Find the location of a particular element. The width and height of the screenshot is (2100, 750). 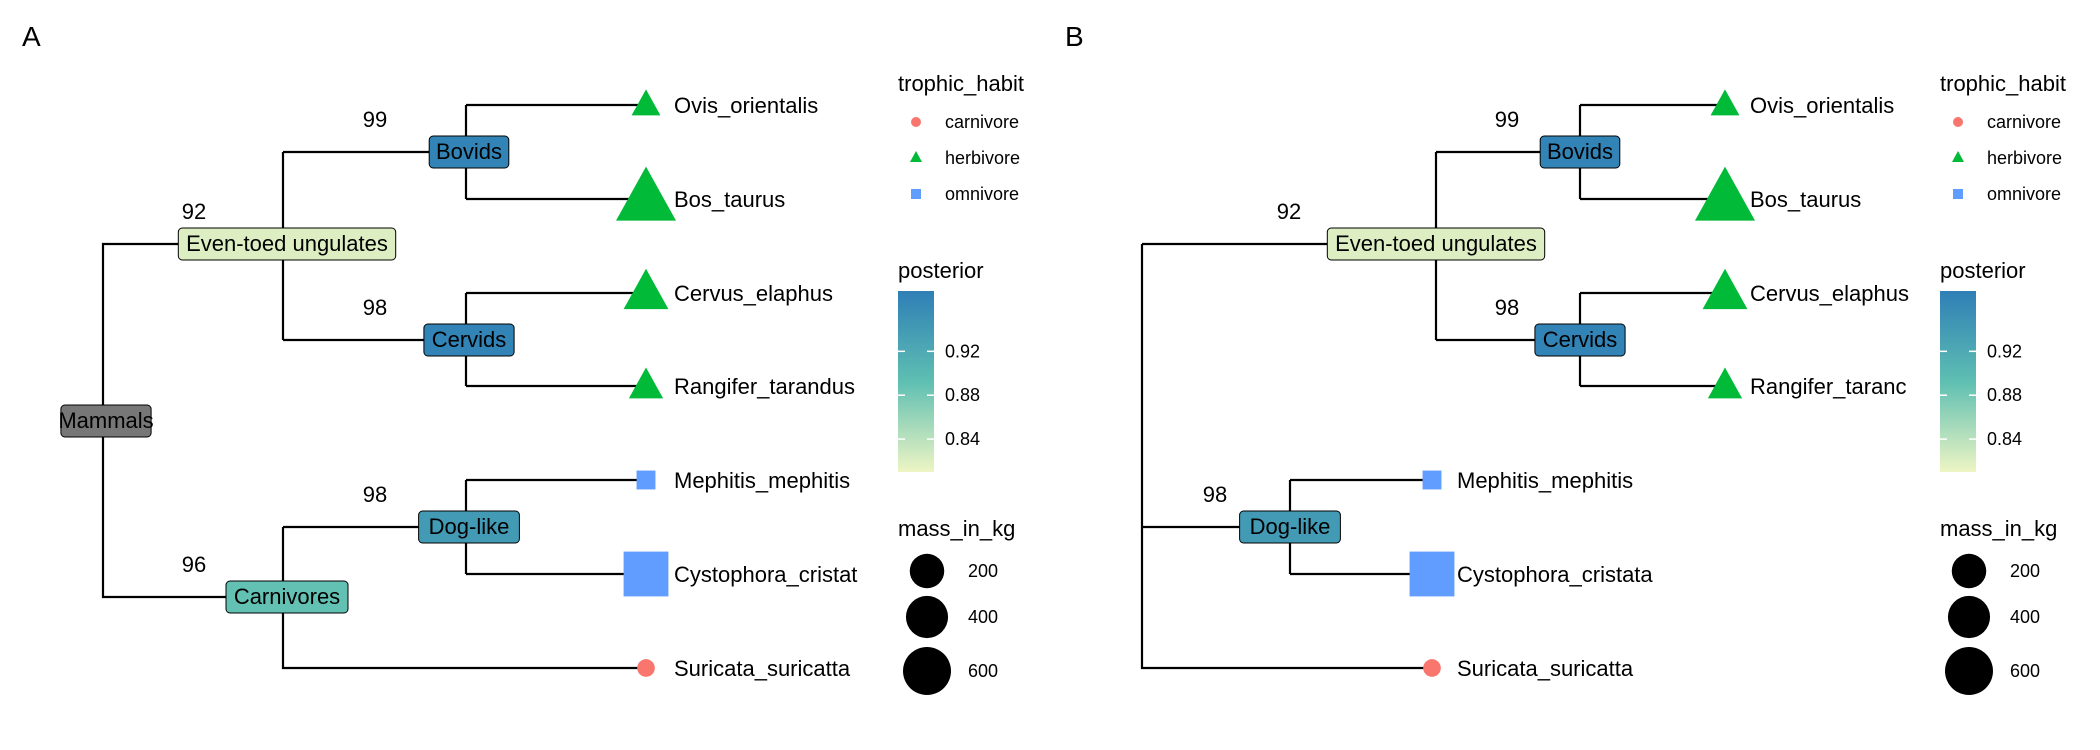

tip-marker-cervus is located at coordinates (646, 289).